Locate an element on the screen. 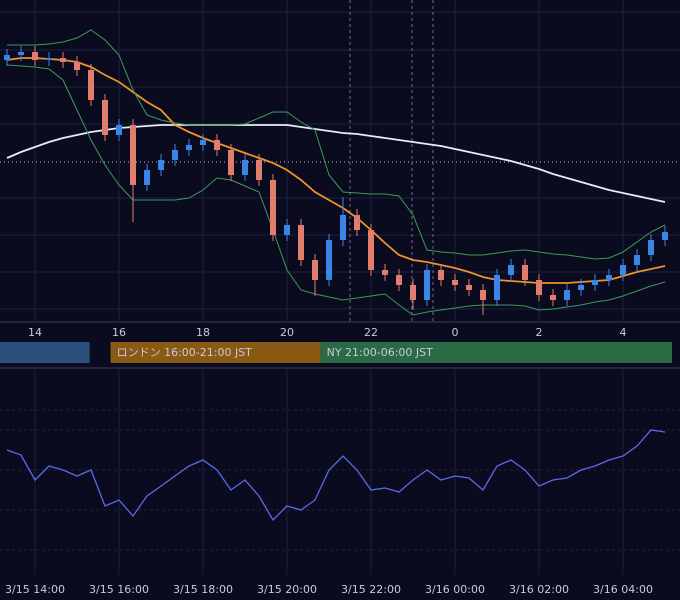 Image resolution: width=680 pixels, height=600 pixels. x-tick-label: 3/15 20:00 is located at coordinates (287, 589).